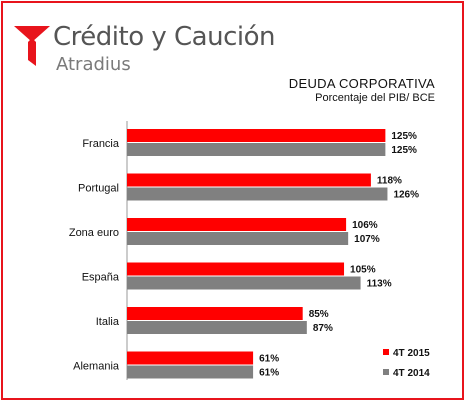 The height and width of the screenshot is (405, 469). Describe the element at coordinates (361, 83) in the screenshot. I see `chart-title: DEUDA CORPORATIVA` at that location.